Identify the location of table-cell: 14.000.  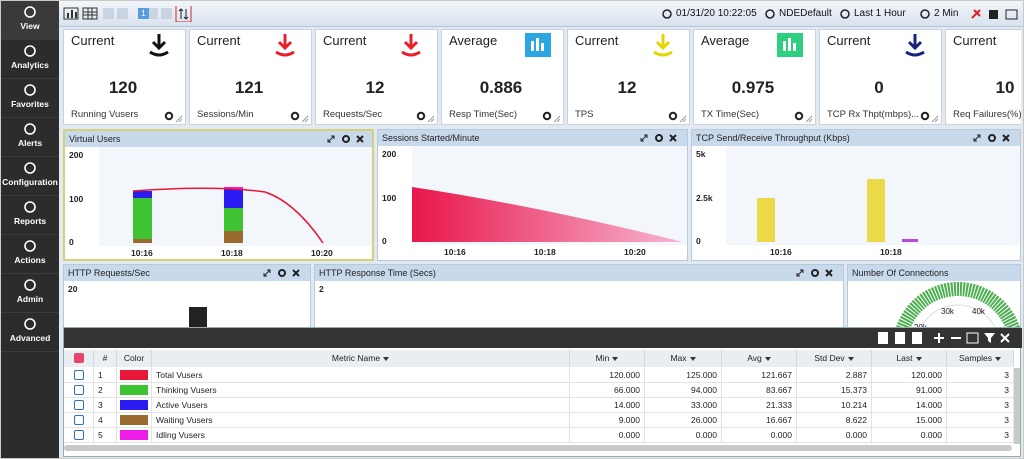
(607, 405).